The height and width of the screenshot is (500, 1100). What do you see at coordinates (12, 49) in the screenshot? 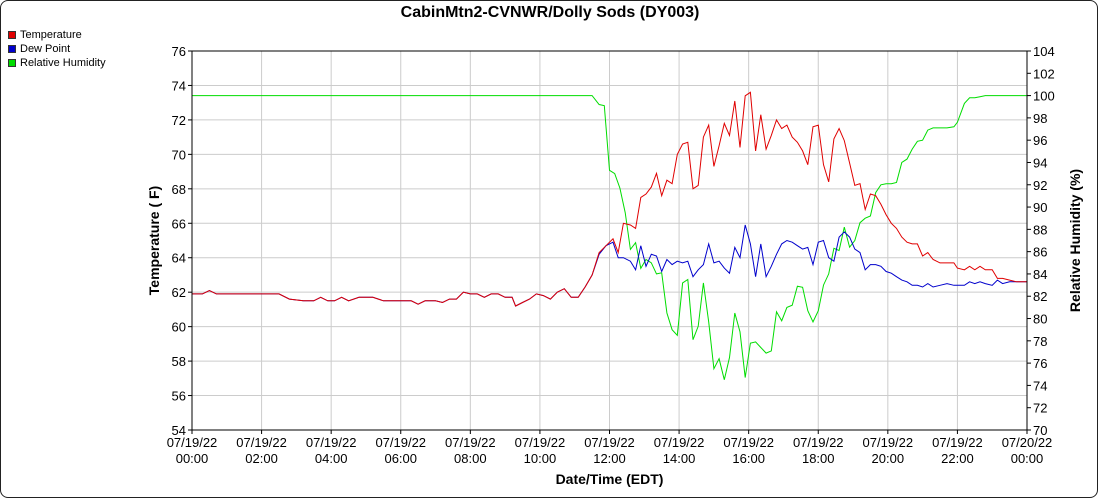
I see `legend-swatch-dew-point` at bounding box center [12, 49].